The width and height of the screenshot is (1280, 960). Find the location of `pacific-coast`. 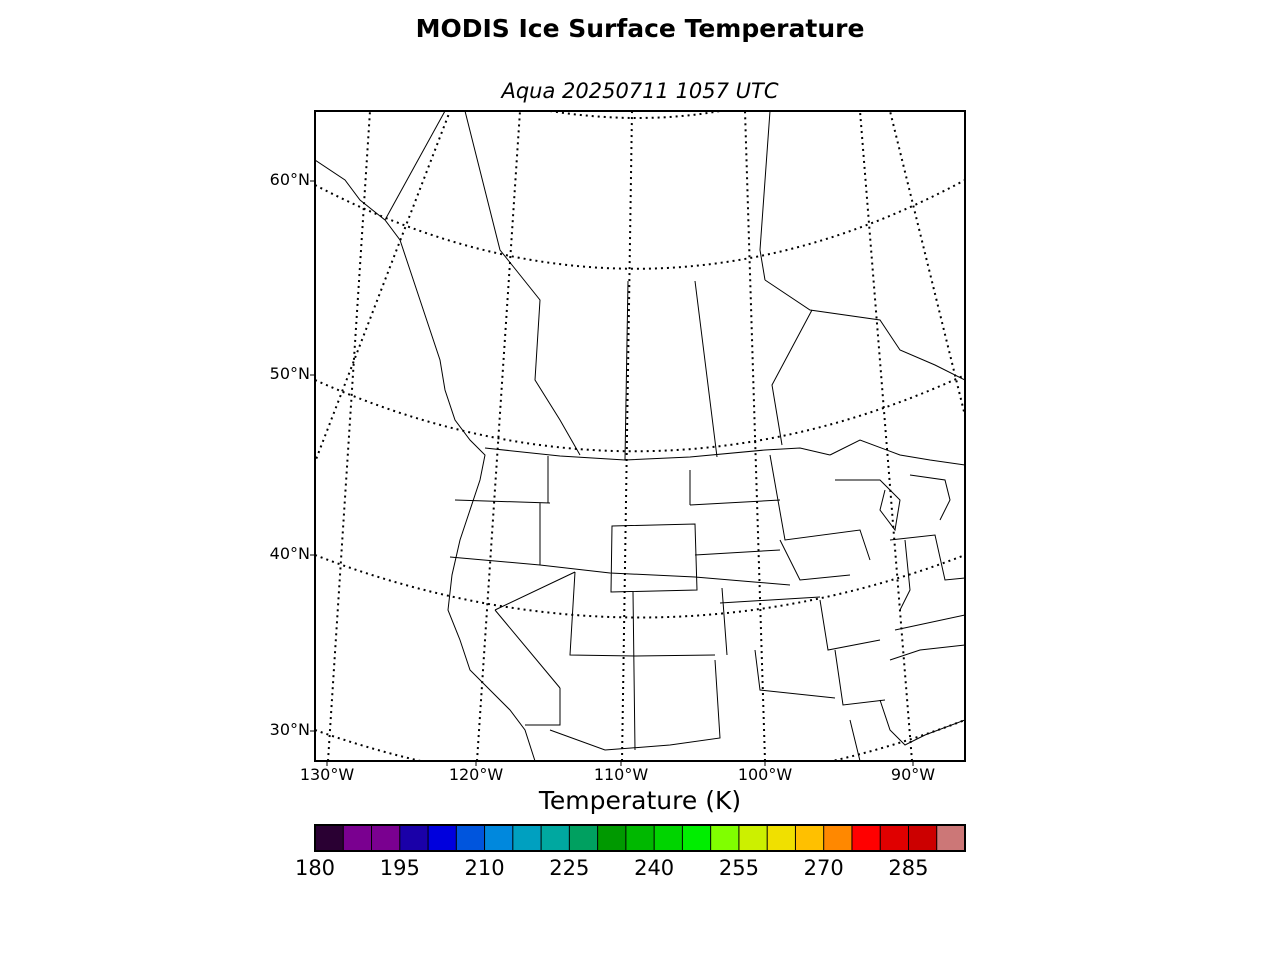

pacific-coast is located at coordinates (425, 460).